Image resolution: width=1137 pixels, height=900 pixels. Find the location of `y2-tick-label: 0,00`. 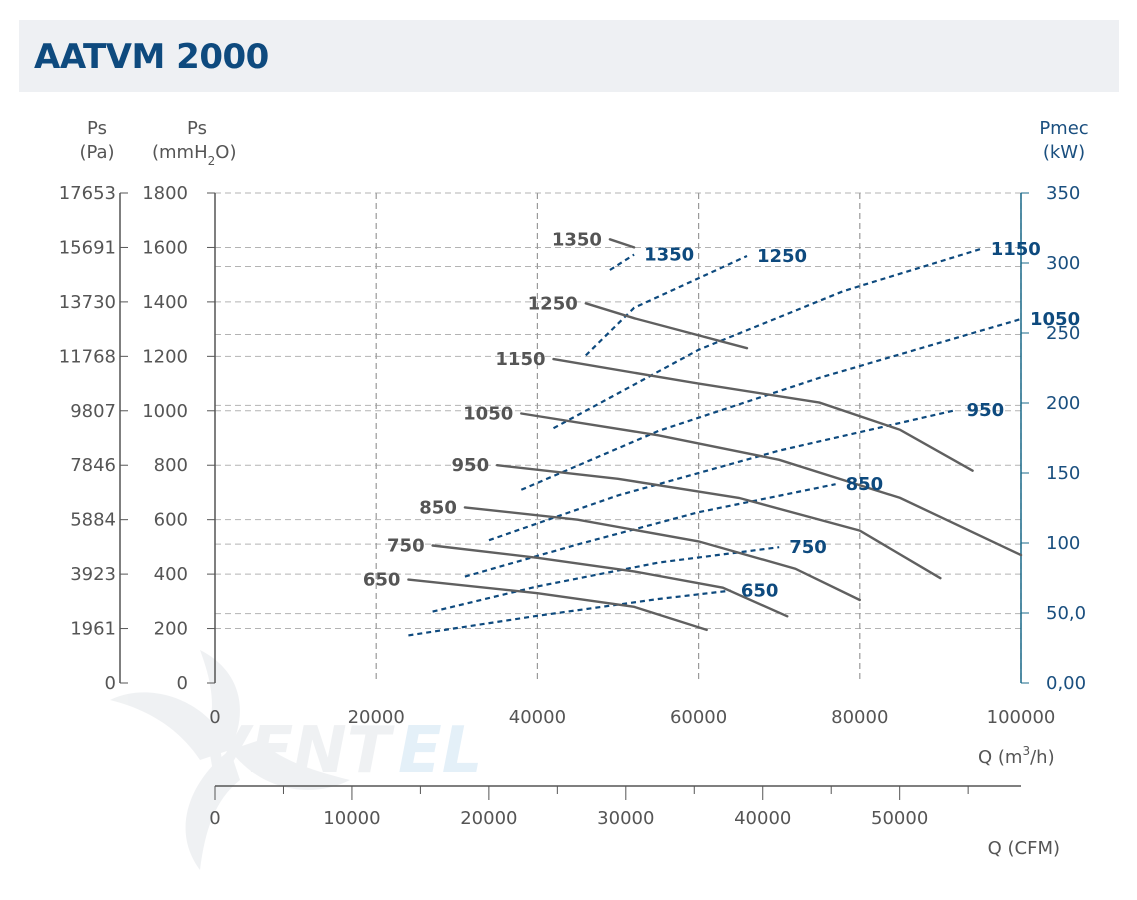

y2-tick-label: 0,00 is located at coordinates (1066, 683).